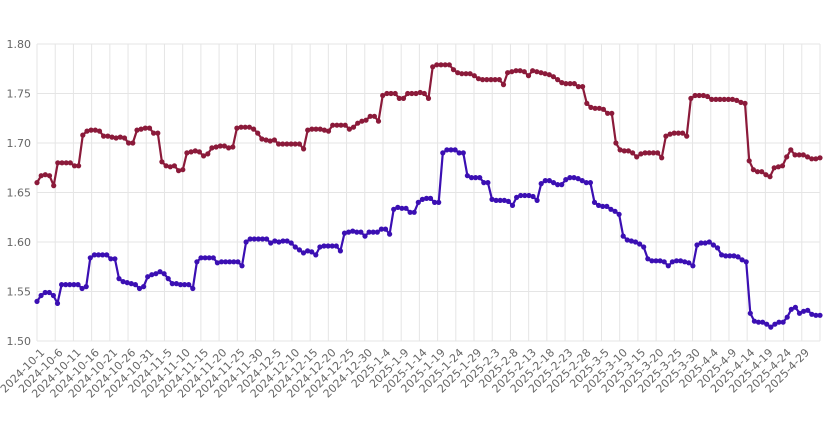 This screenshot has width=840, height=430. I want to click on y-tick-label: 1.50, so click(19, 341).